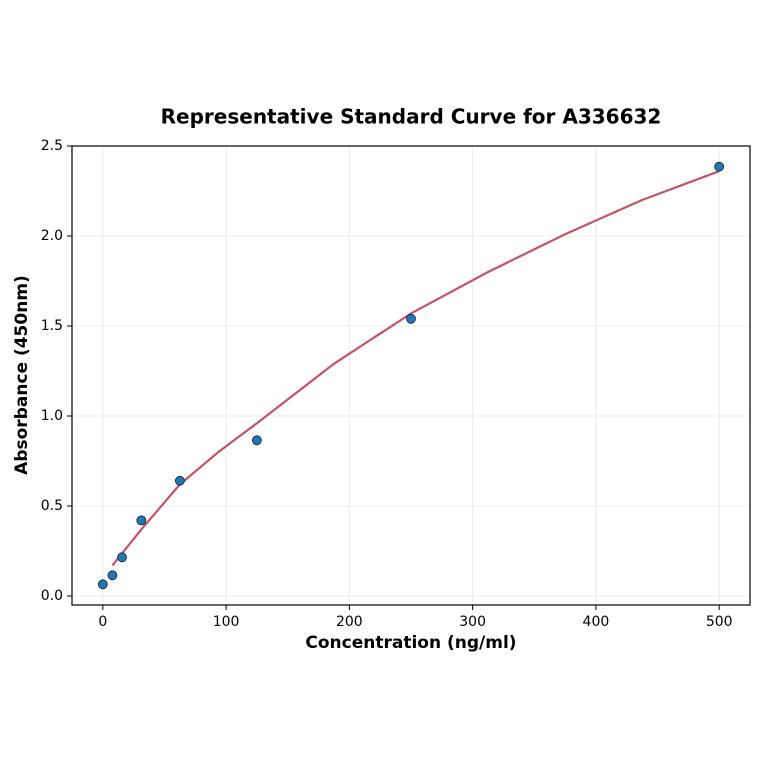  Describe the element at coordinates (472, 622) in the screenshot. I see `x-tick-label: 300` at that location.